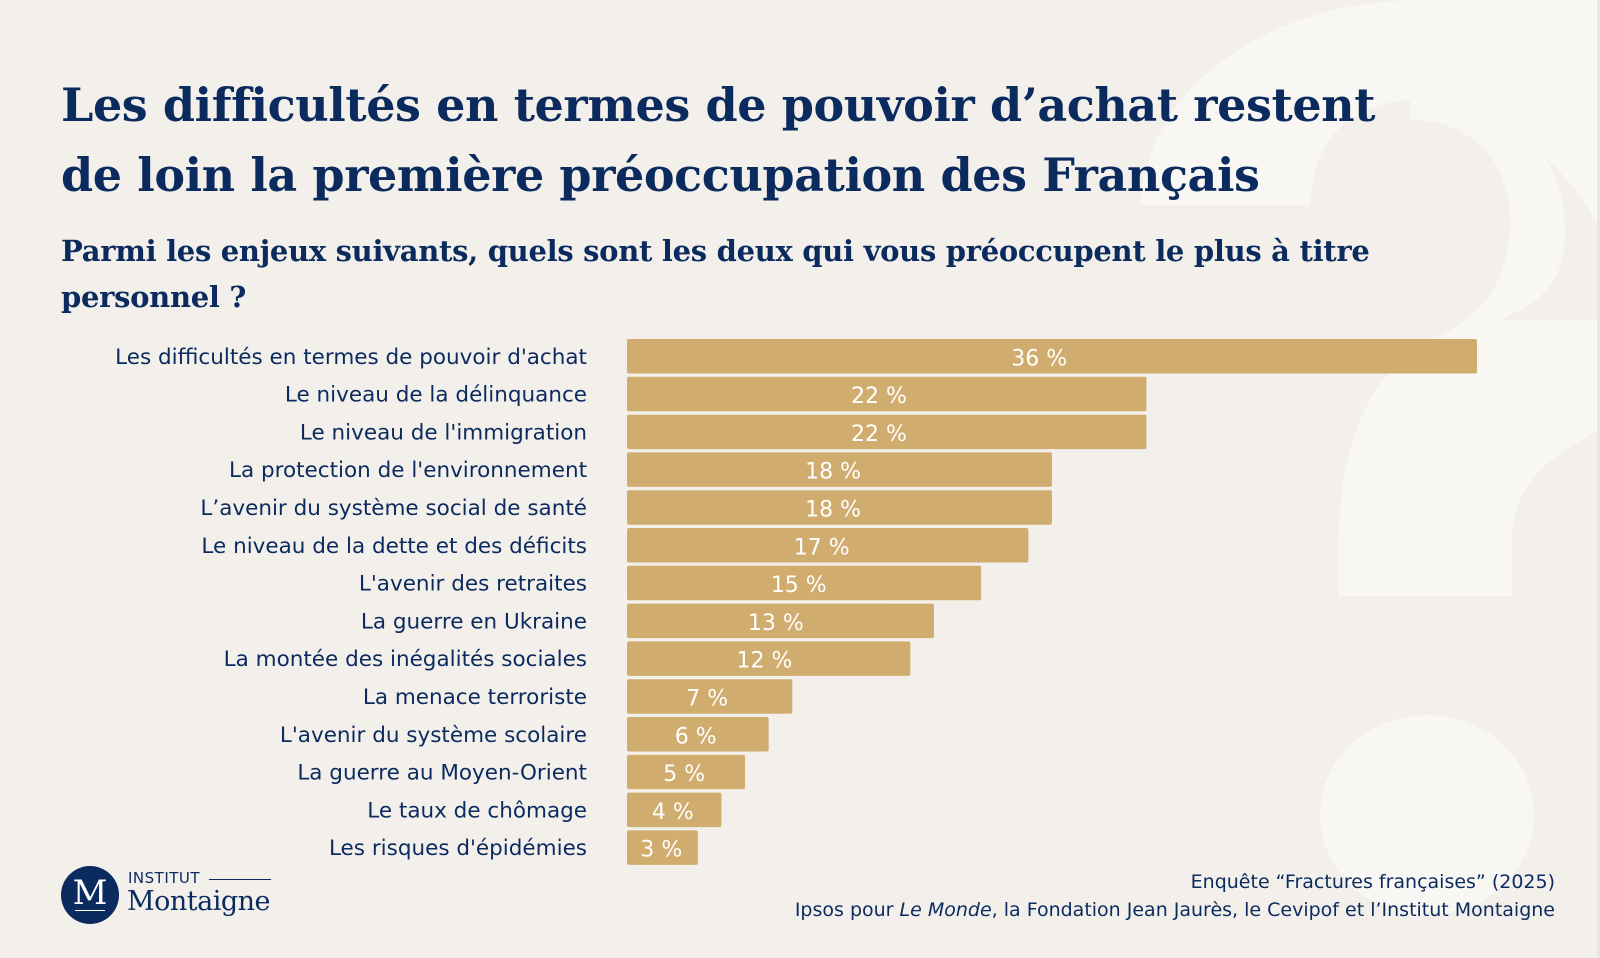 This screenshot has width=1600, height=958. What do you see at coordinates (164, 878) in the screenshot?
I see `logo-institut-text: INSTITUT` at bounding box center [164, 878].